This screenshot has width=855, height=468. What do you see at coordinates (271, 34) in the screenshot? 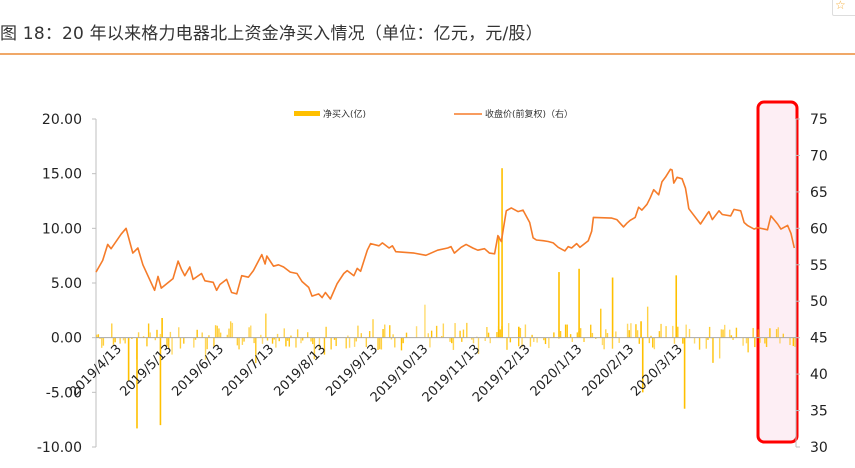
I see `chart-title: 图 18：20 年以来格力电器北上资金净买入情况（单位：亿元，元/股）` at bounding box center [271, 34].